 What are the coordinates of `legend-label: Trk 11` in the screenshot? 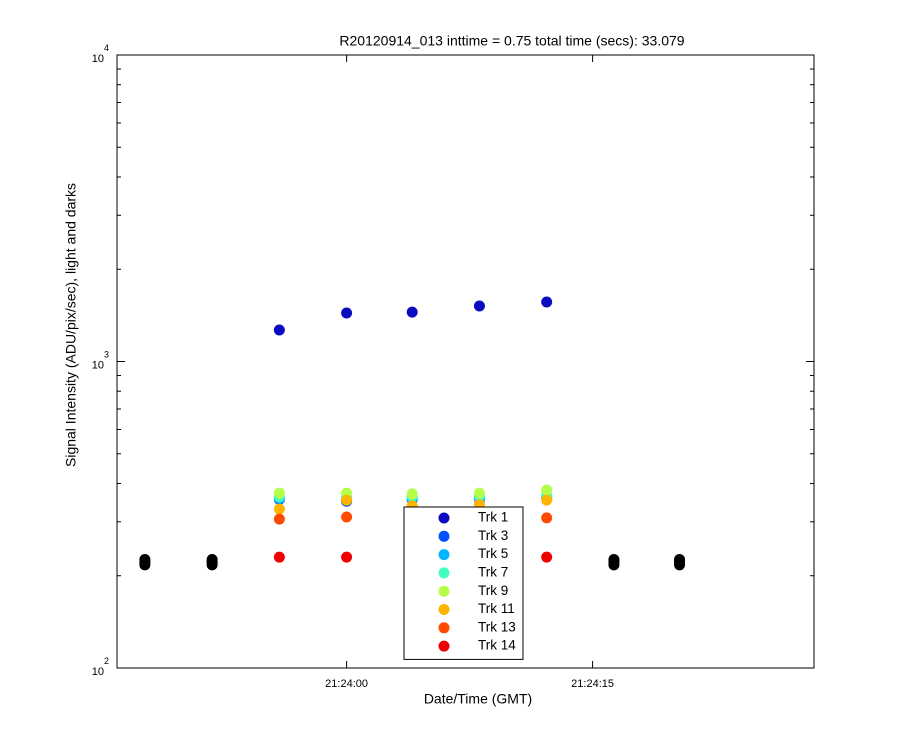 It's located at (496, 608).